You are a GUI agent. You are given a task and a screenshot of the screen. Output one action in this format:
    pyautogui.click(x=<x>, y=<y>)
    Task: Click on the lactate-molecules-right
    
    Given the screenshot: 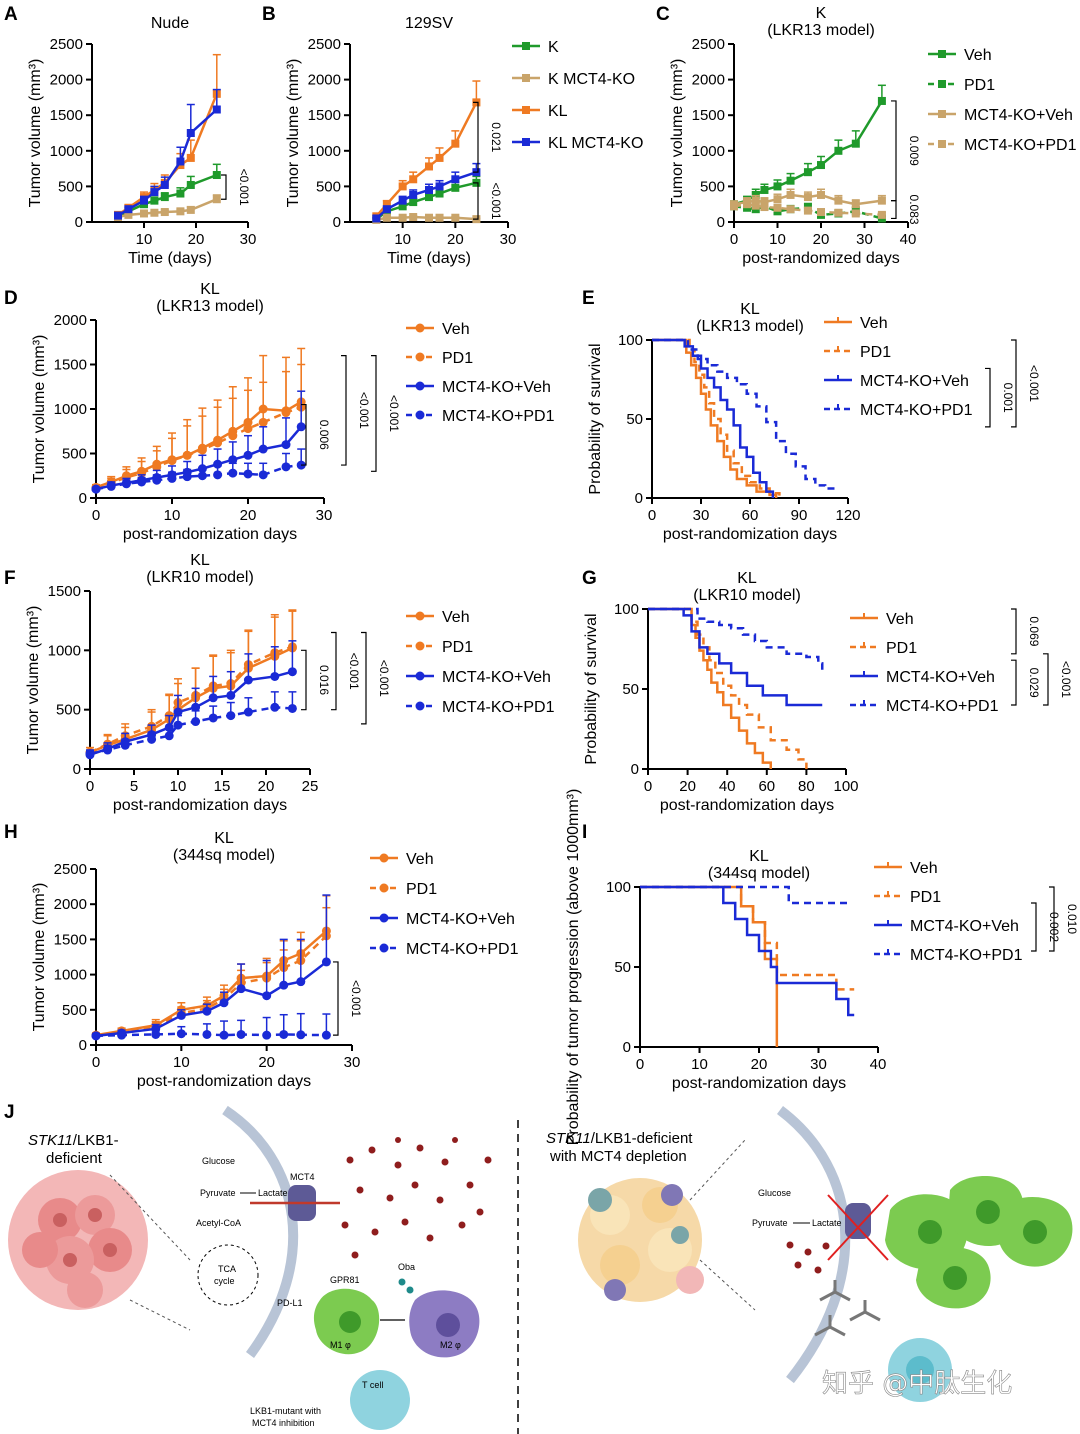 What is the action you would take?
    pyautogui.click(x=808, y=1257)
    